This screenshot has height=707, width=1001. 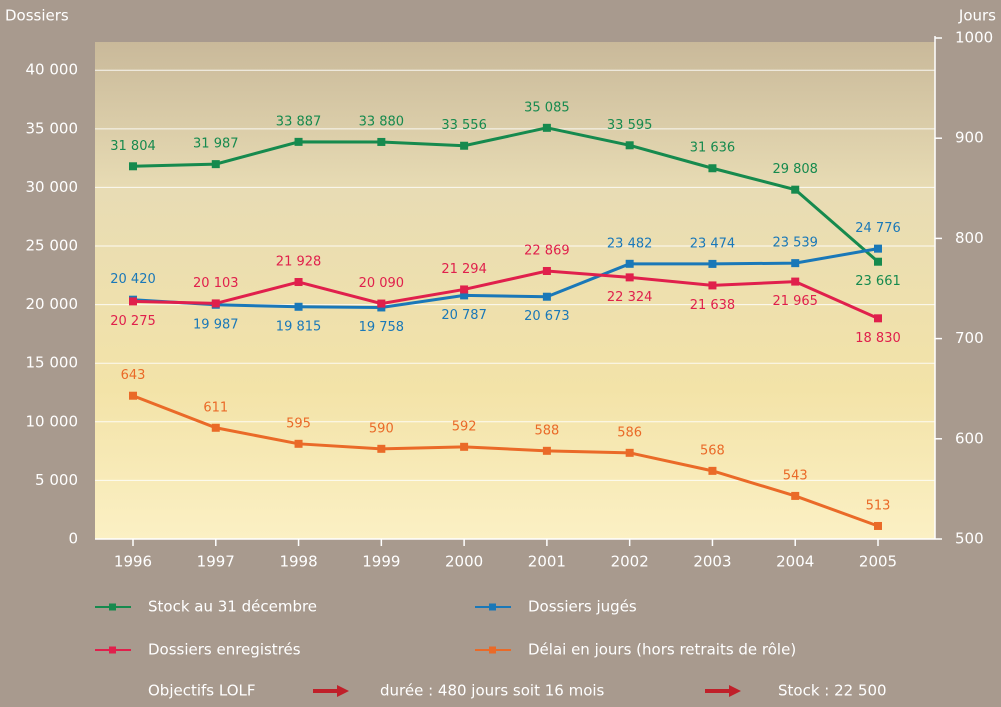 I want to click on data-label: 21 928, so click(x=299, y=262).